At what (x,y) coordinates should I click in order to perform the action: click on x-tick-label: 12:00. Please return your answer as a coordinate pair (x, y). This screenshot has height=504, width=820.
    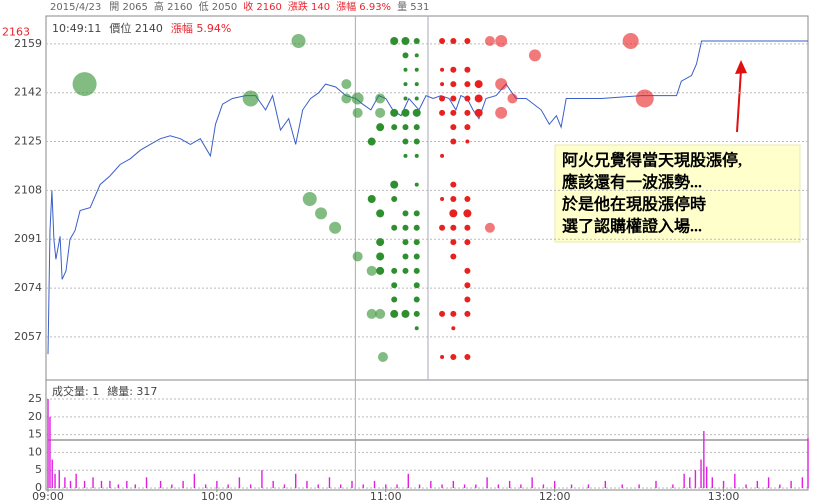
    Looking at the image, I should click on (555, 496).